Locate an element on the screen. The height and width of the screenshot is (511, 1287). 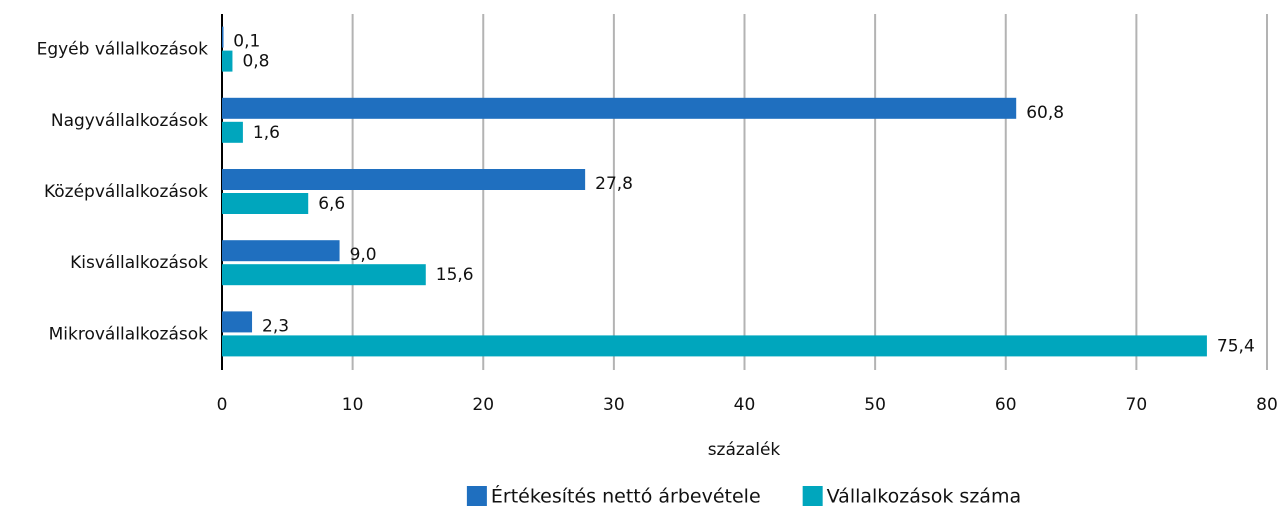
data-label: 9,0 is located at coordinates (363, 255).